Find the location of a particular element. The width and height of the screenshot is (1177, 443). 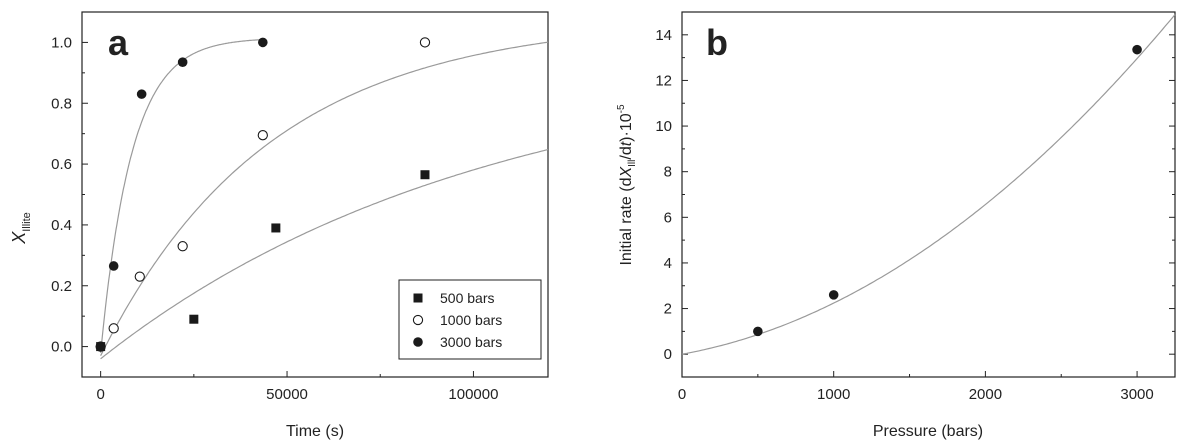

x-tick-label-b: 1000 is located at coordinates (833, 394).